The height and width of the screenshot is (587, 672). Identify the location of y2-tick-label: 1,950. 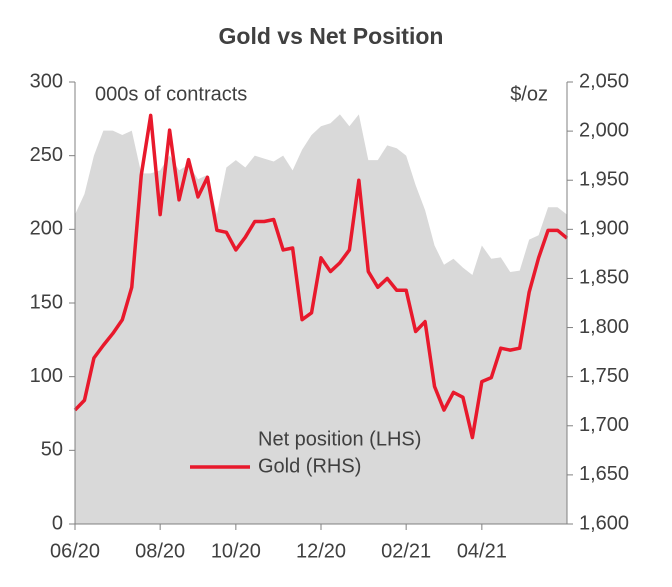
(604, 180).